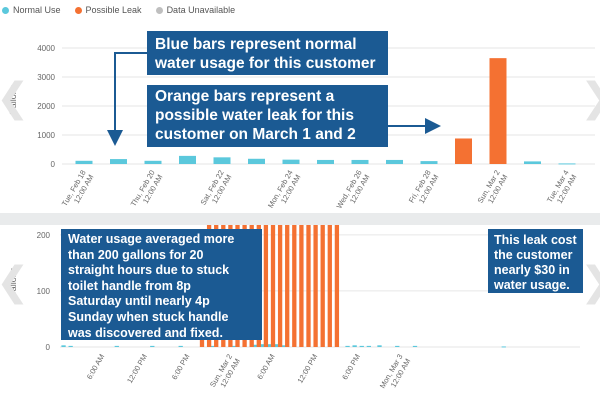  Describe the element at coordinates (46, 106) in the screenshot. I see `y-tick-label: 2000` at that location.